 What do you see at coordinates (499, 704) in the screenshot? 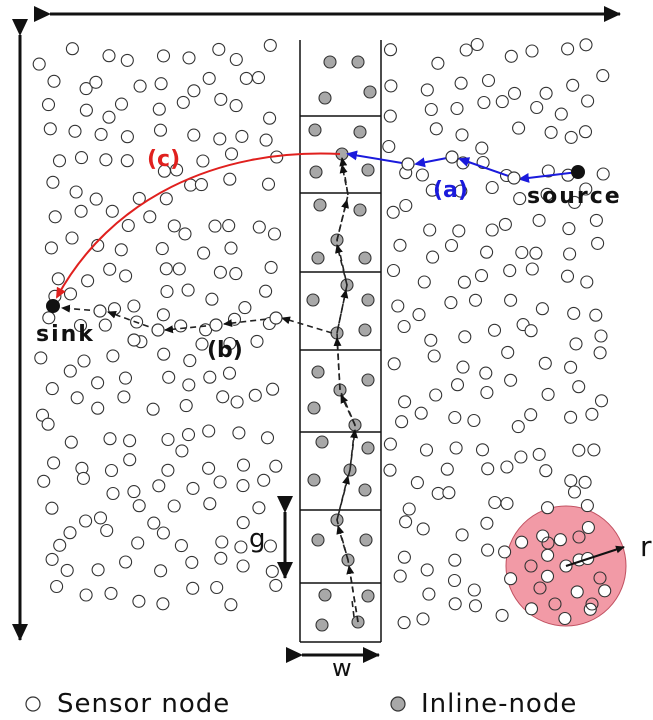
I see `legend-inline-label: Inline-node` at bounding box center [499, 704].